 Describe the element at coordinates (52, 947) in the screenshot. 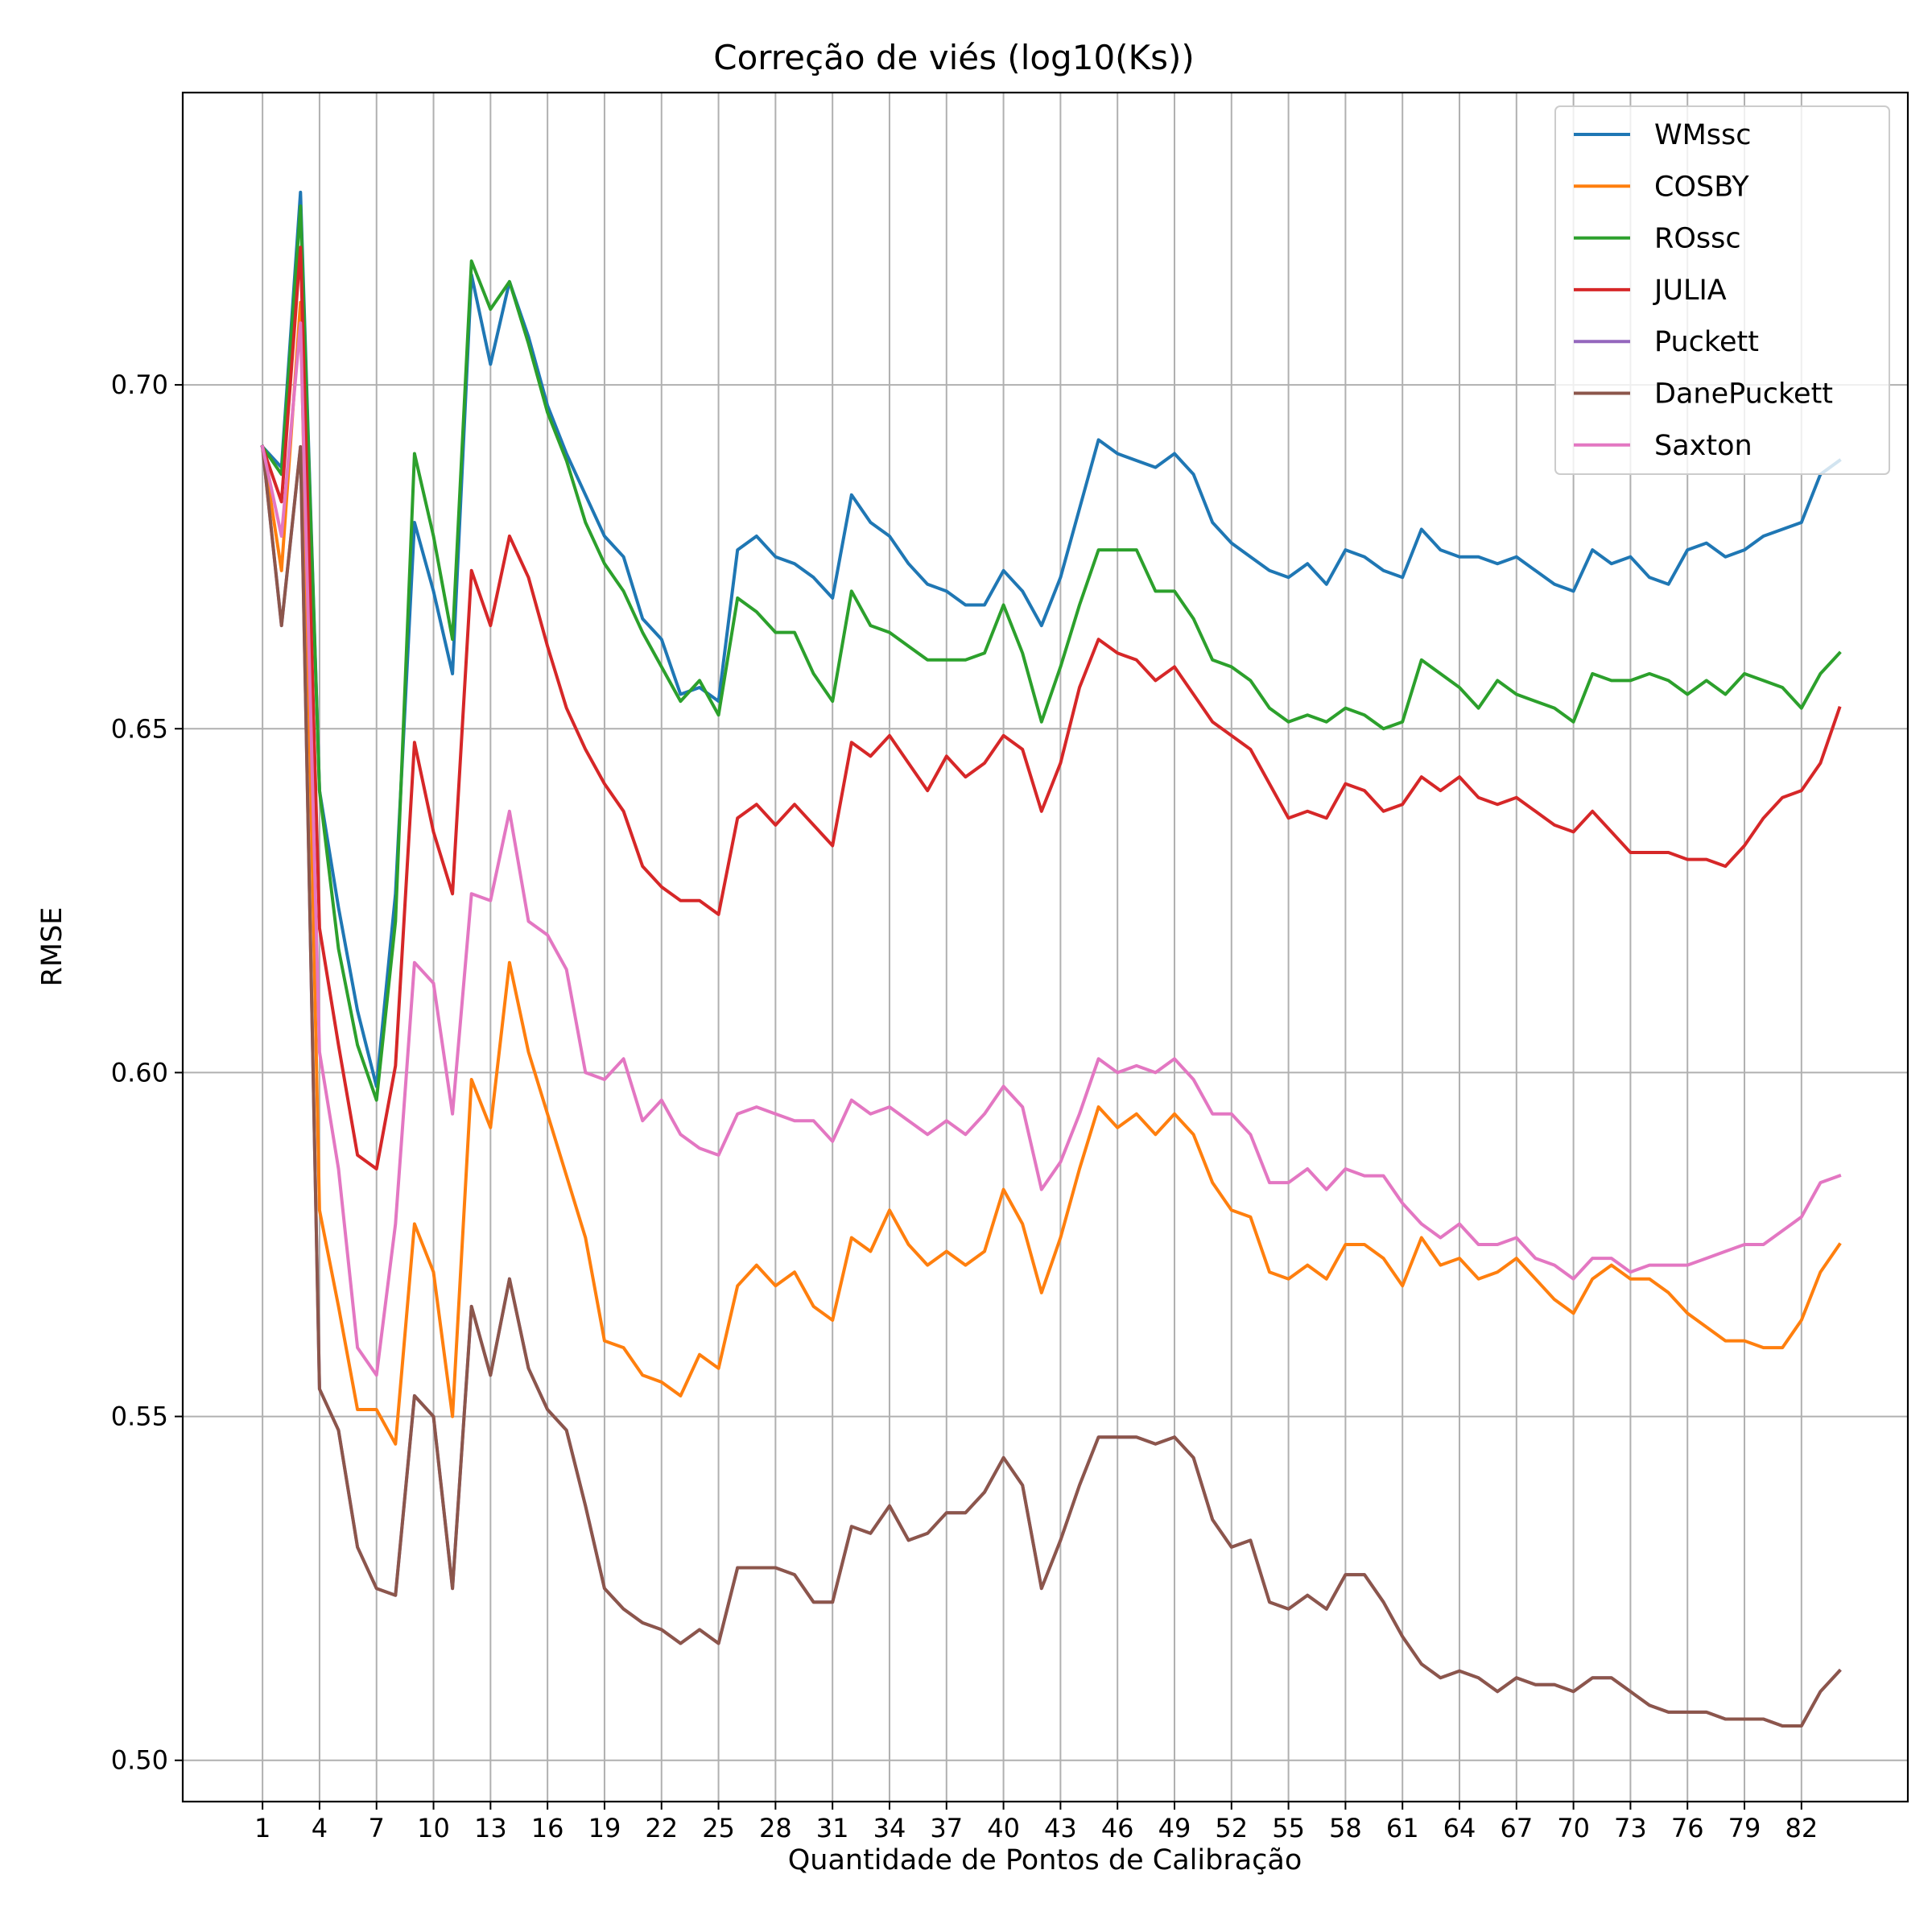

I see `y-axis-label: RMSE` at that location.